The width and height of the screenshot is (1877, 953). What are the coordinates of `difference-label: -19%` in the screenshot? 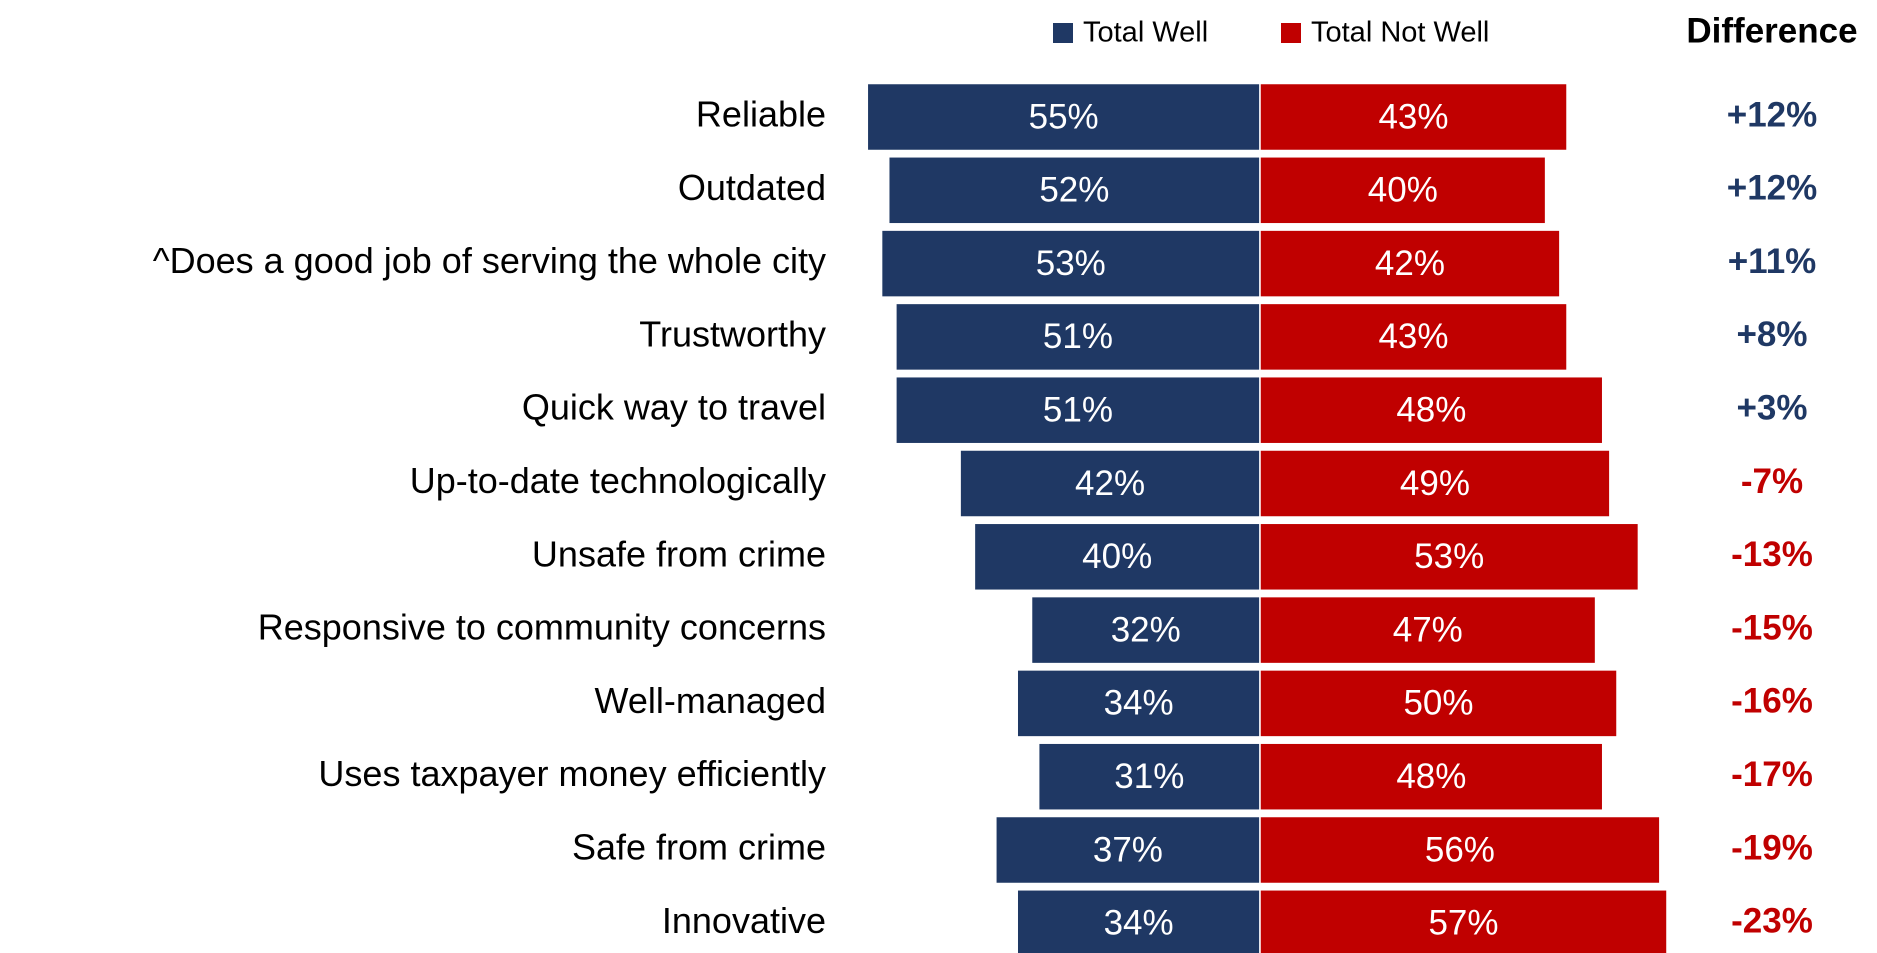 It's located at (1772, 847).